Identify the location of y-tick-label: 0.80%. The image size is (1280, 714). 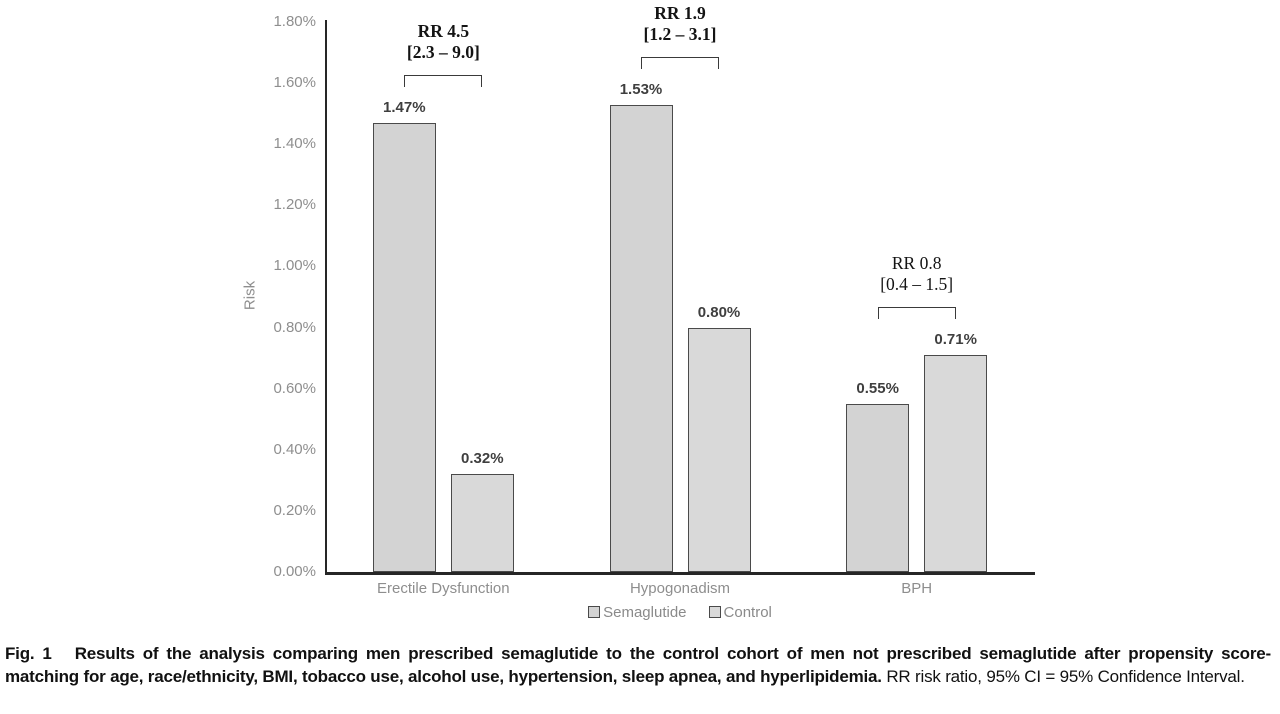
(294, 327).